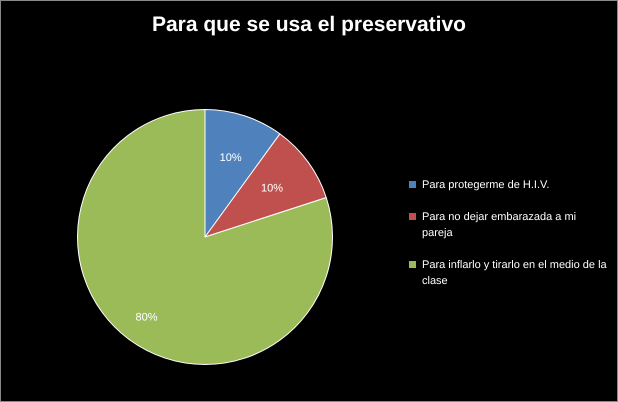 Image resolution: width=618 pixels, height=402 pixels. I want to click on legend-label: Para protegerme de H.I.V., so click(486, 185).